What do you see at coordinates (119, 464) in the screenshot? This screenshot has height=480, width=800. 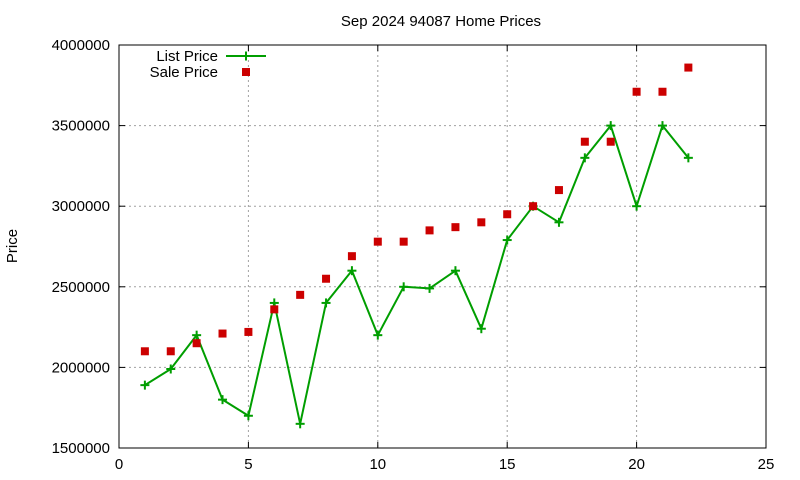 I see `x-tick-label: 0` at bounding box center [119, 464].